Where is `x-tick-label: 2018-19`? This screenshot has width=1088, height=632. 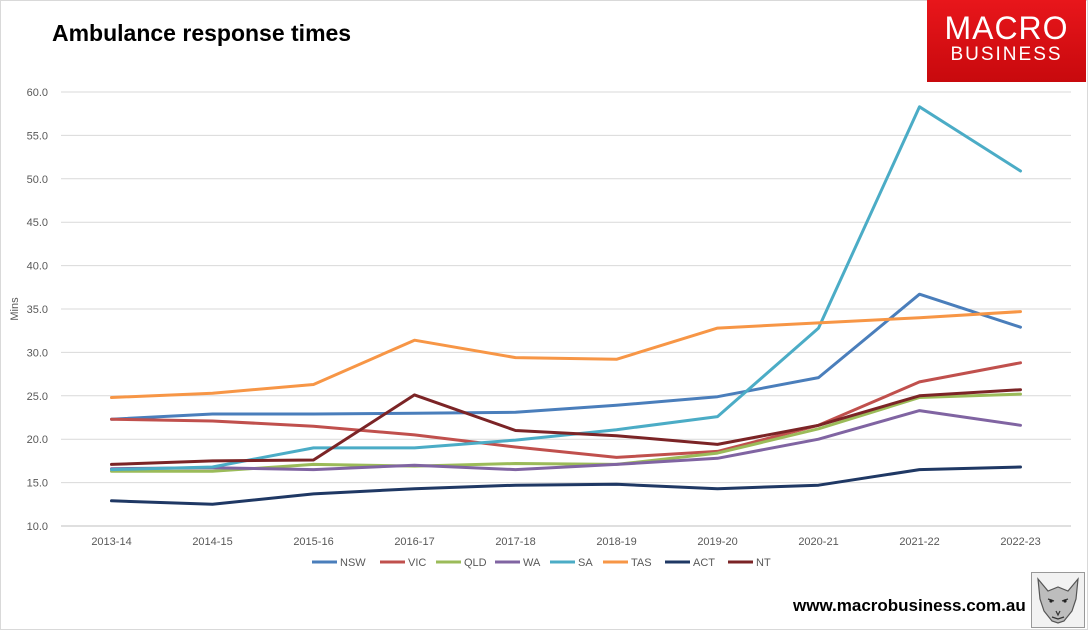
x-tick-label: 2018-19 is located at coordinates (616, 542).